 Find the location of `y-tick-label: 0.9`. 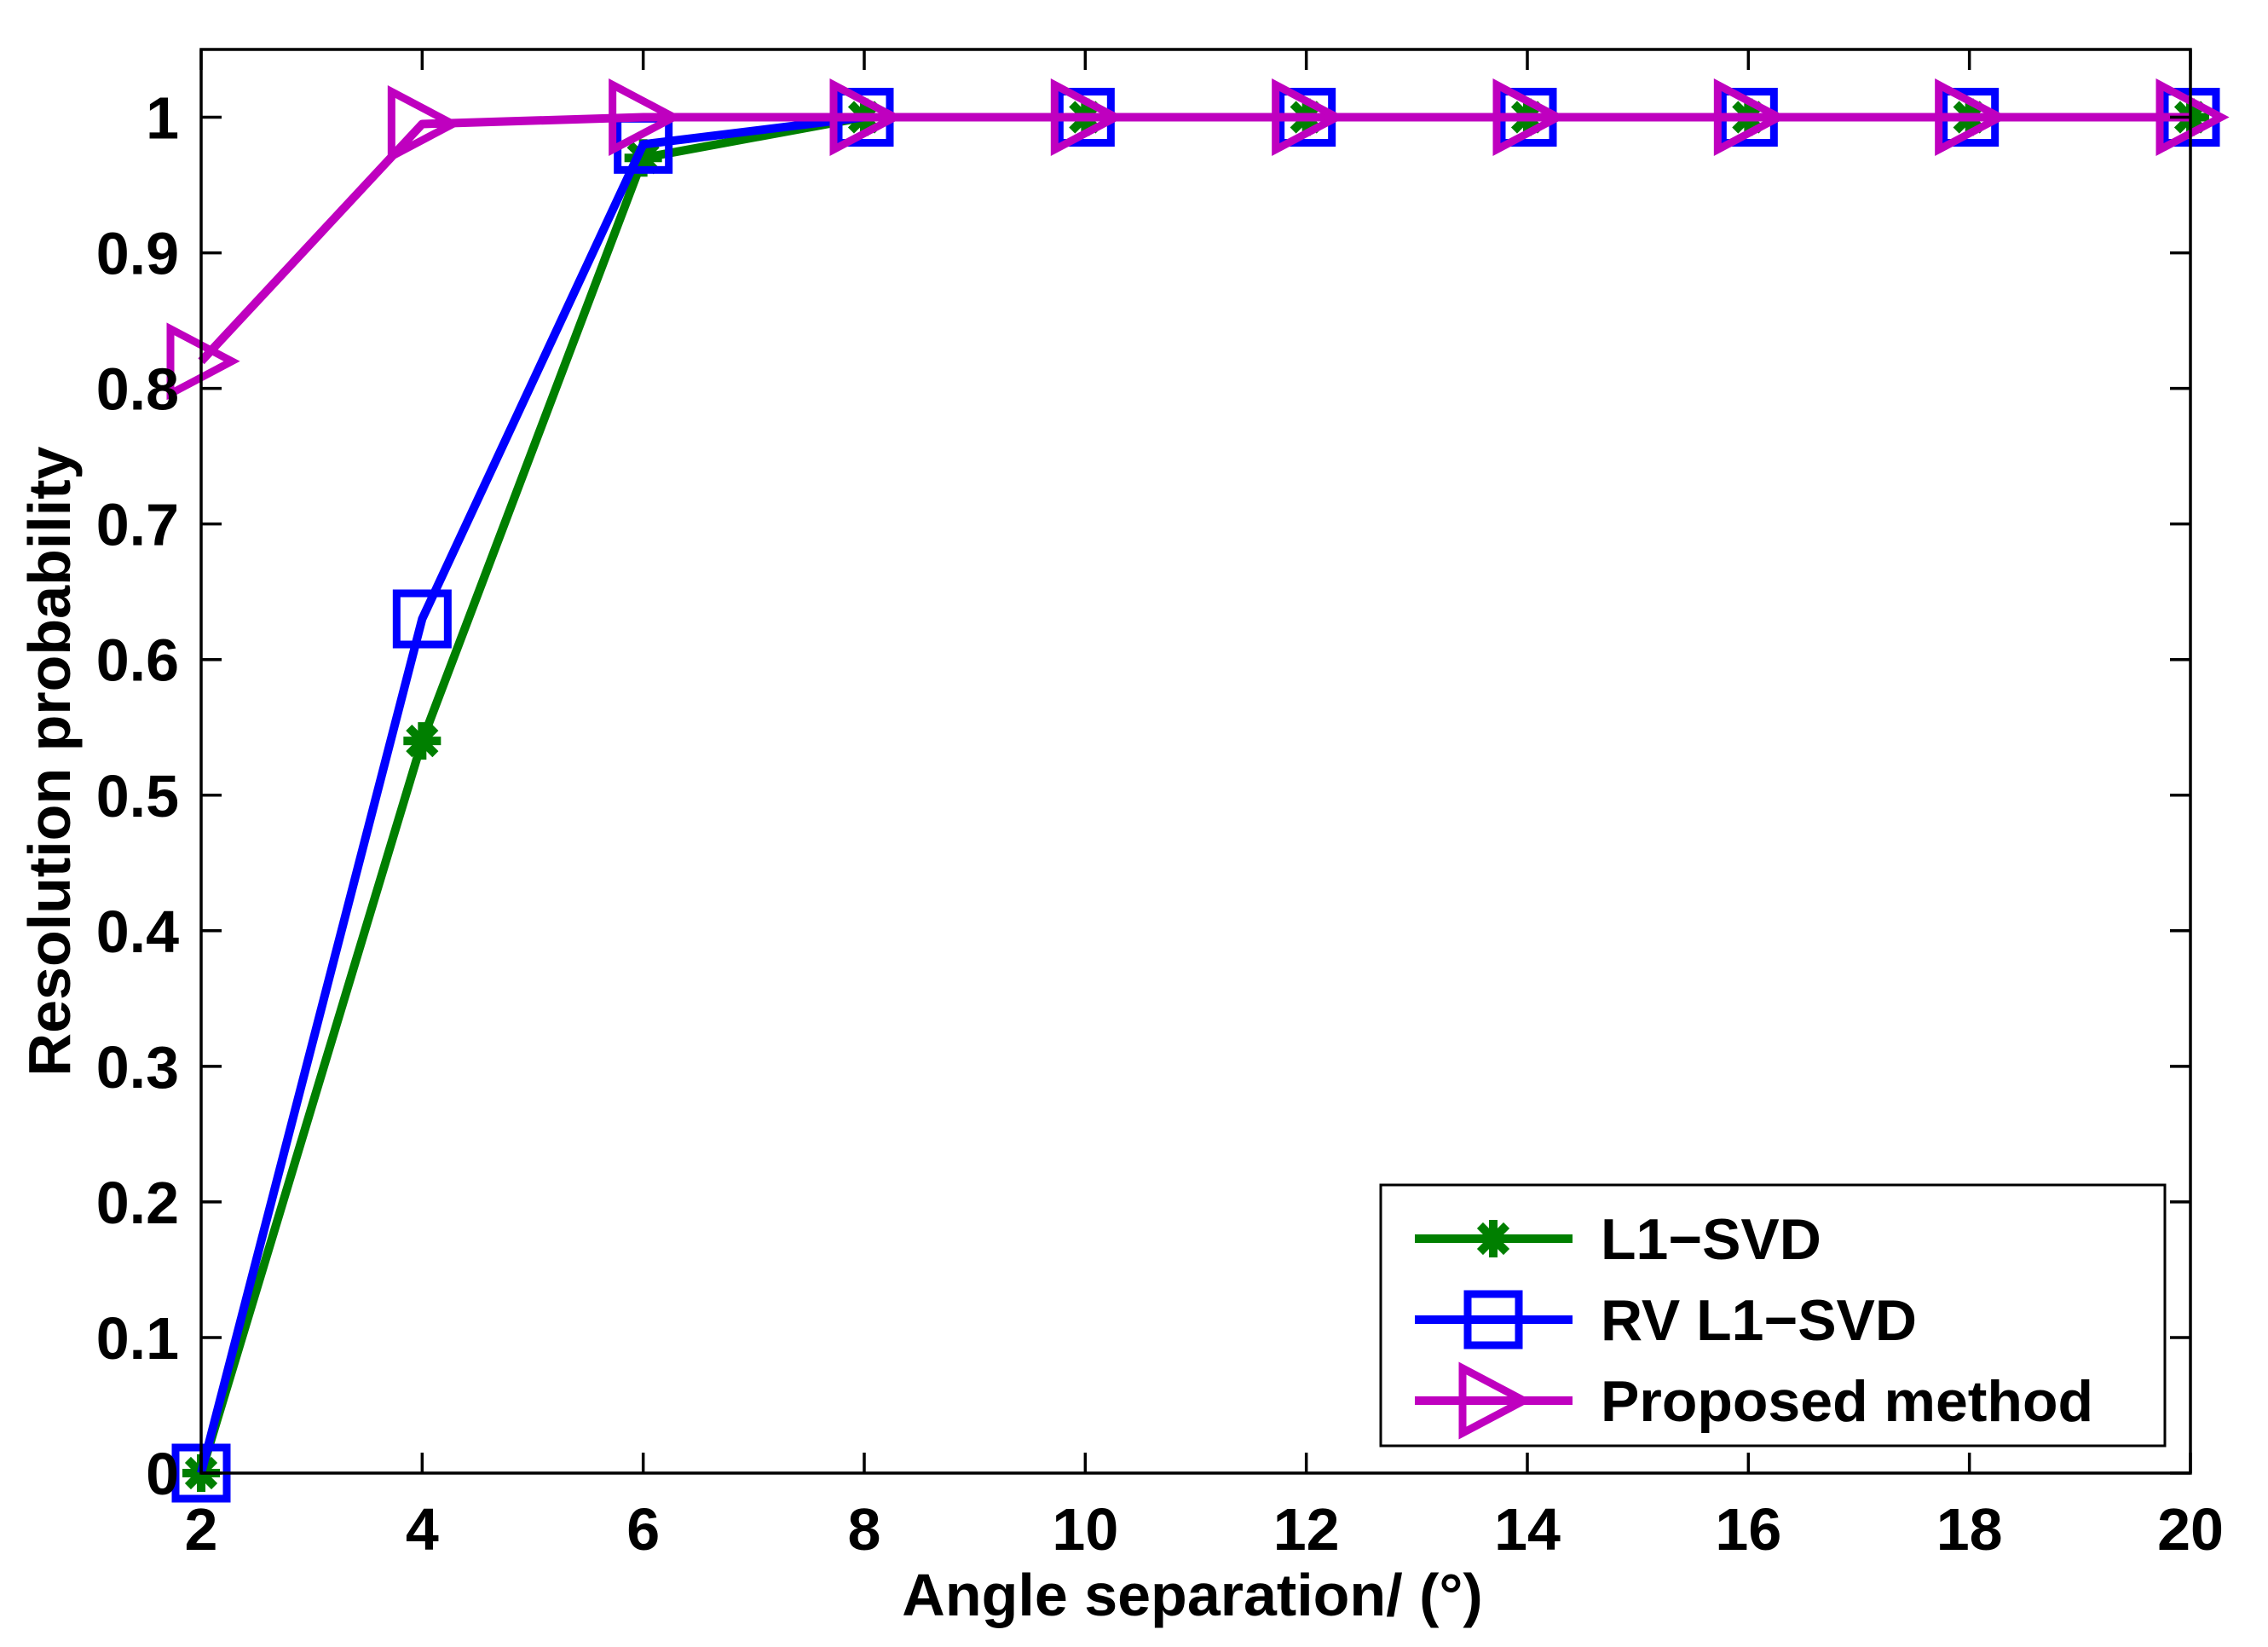

y-tick-label: 0.9 is located at coordinates (137, 254).